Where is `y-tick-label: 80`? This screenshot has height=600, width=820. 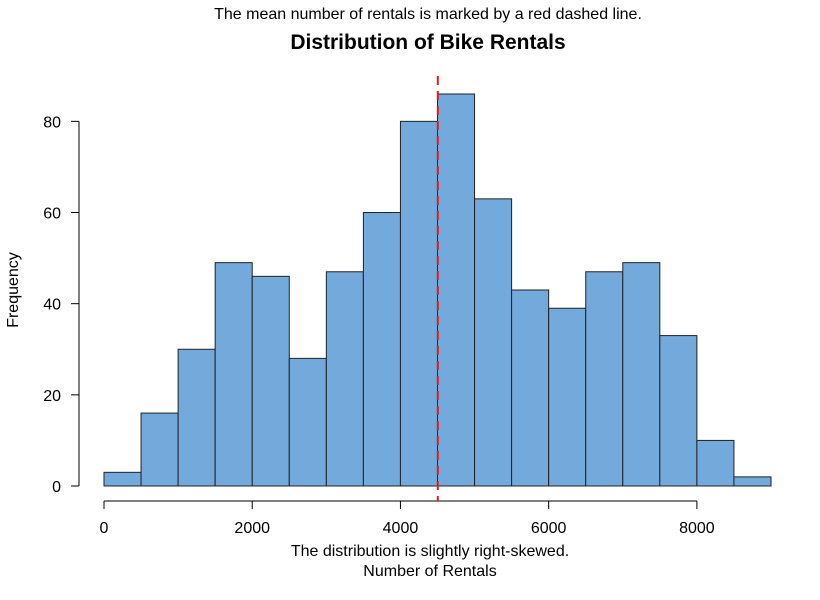
y-tick-label: 80 is located at coordinates (52, 122).